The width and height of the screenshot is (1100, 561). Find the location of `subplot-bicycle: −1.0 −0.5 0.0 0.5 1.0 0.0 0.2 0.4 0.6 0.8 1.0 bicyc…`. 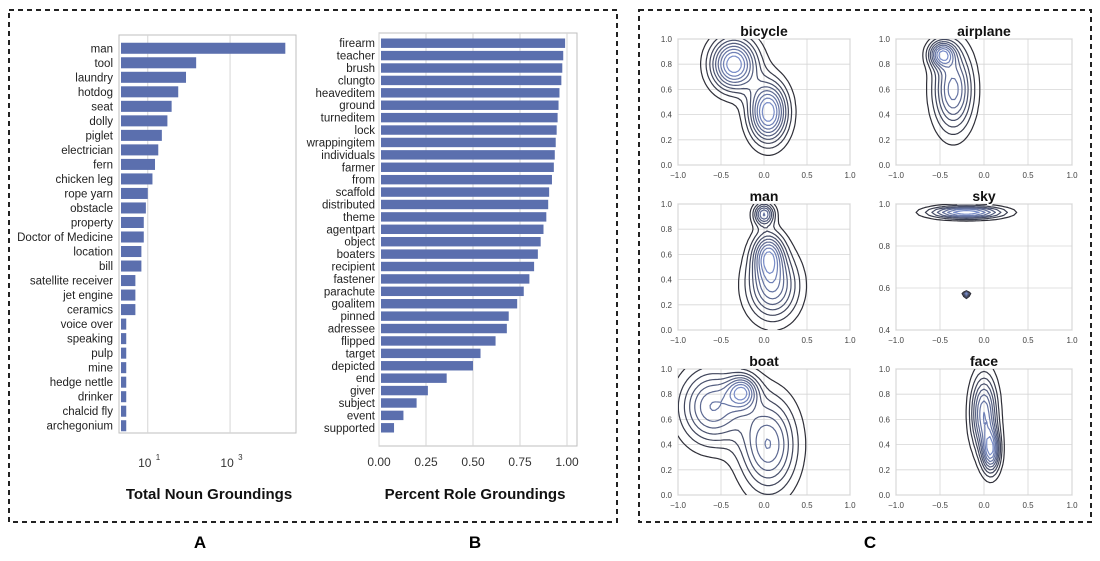

subplot-bicycle: −1.0 −0.5 0.0 0.5 1.0 0.0 0.2 0.4 0.6 0.8 1.0 bicyc… is located at coordinates (758, 101).